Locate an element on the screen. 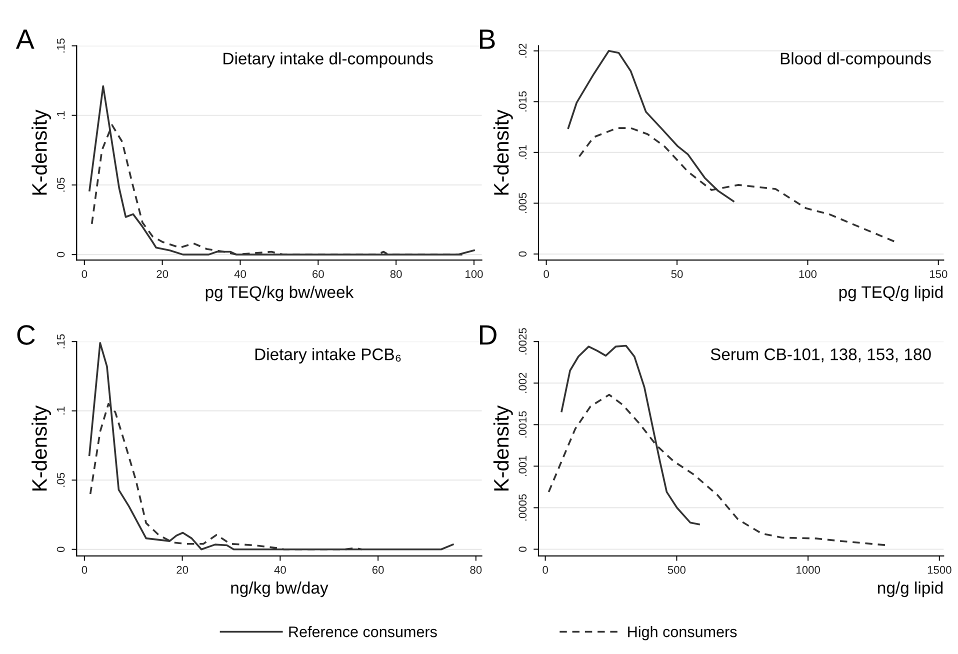 The image size is (958, 654). y-tick-label: .0025 is located at coordinates (522, 341).